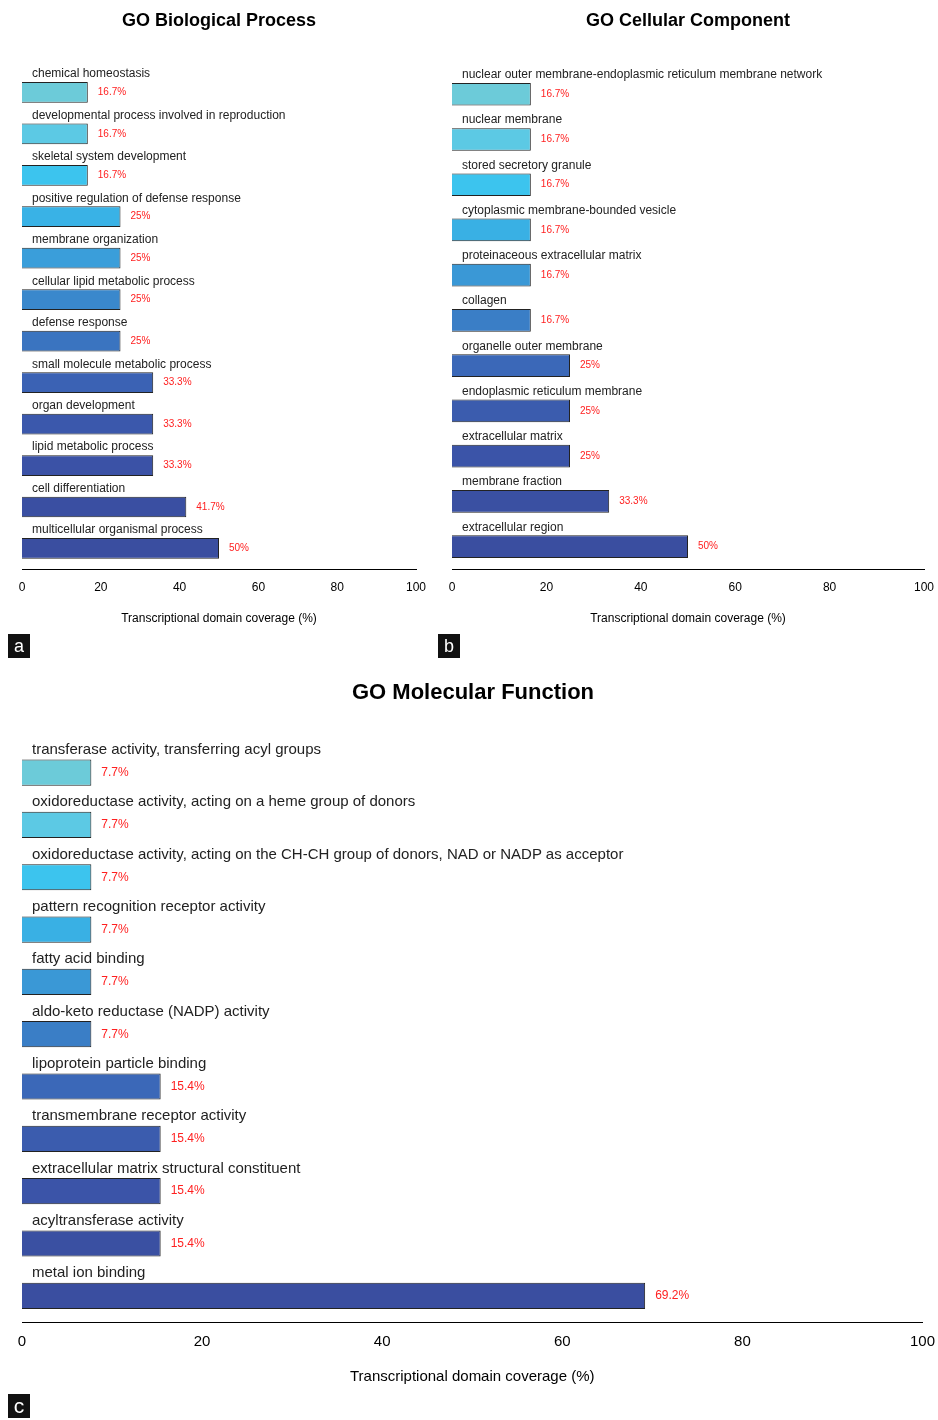  I want to click on y-tick-label: positive regulation of defense response, so click(137, 197).